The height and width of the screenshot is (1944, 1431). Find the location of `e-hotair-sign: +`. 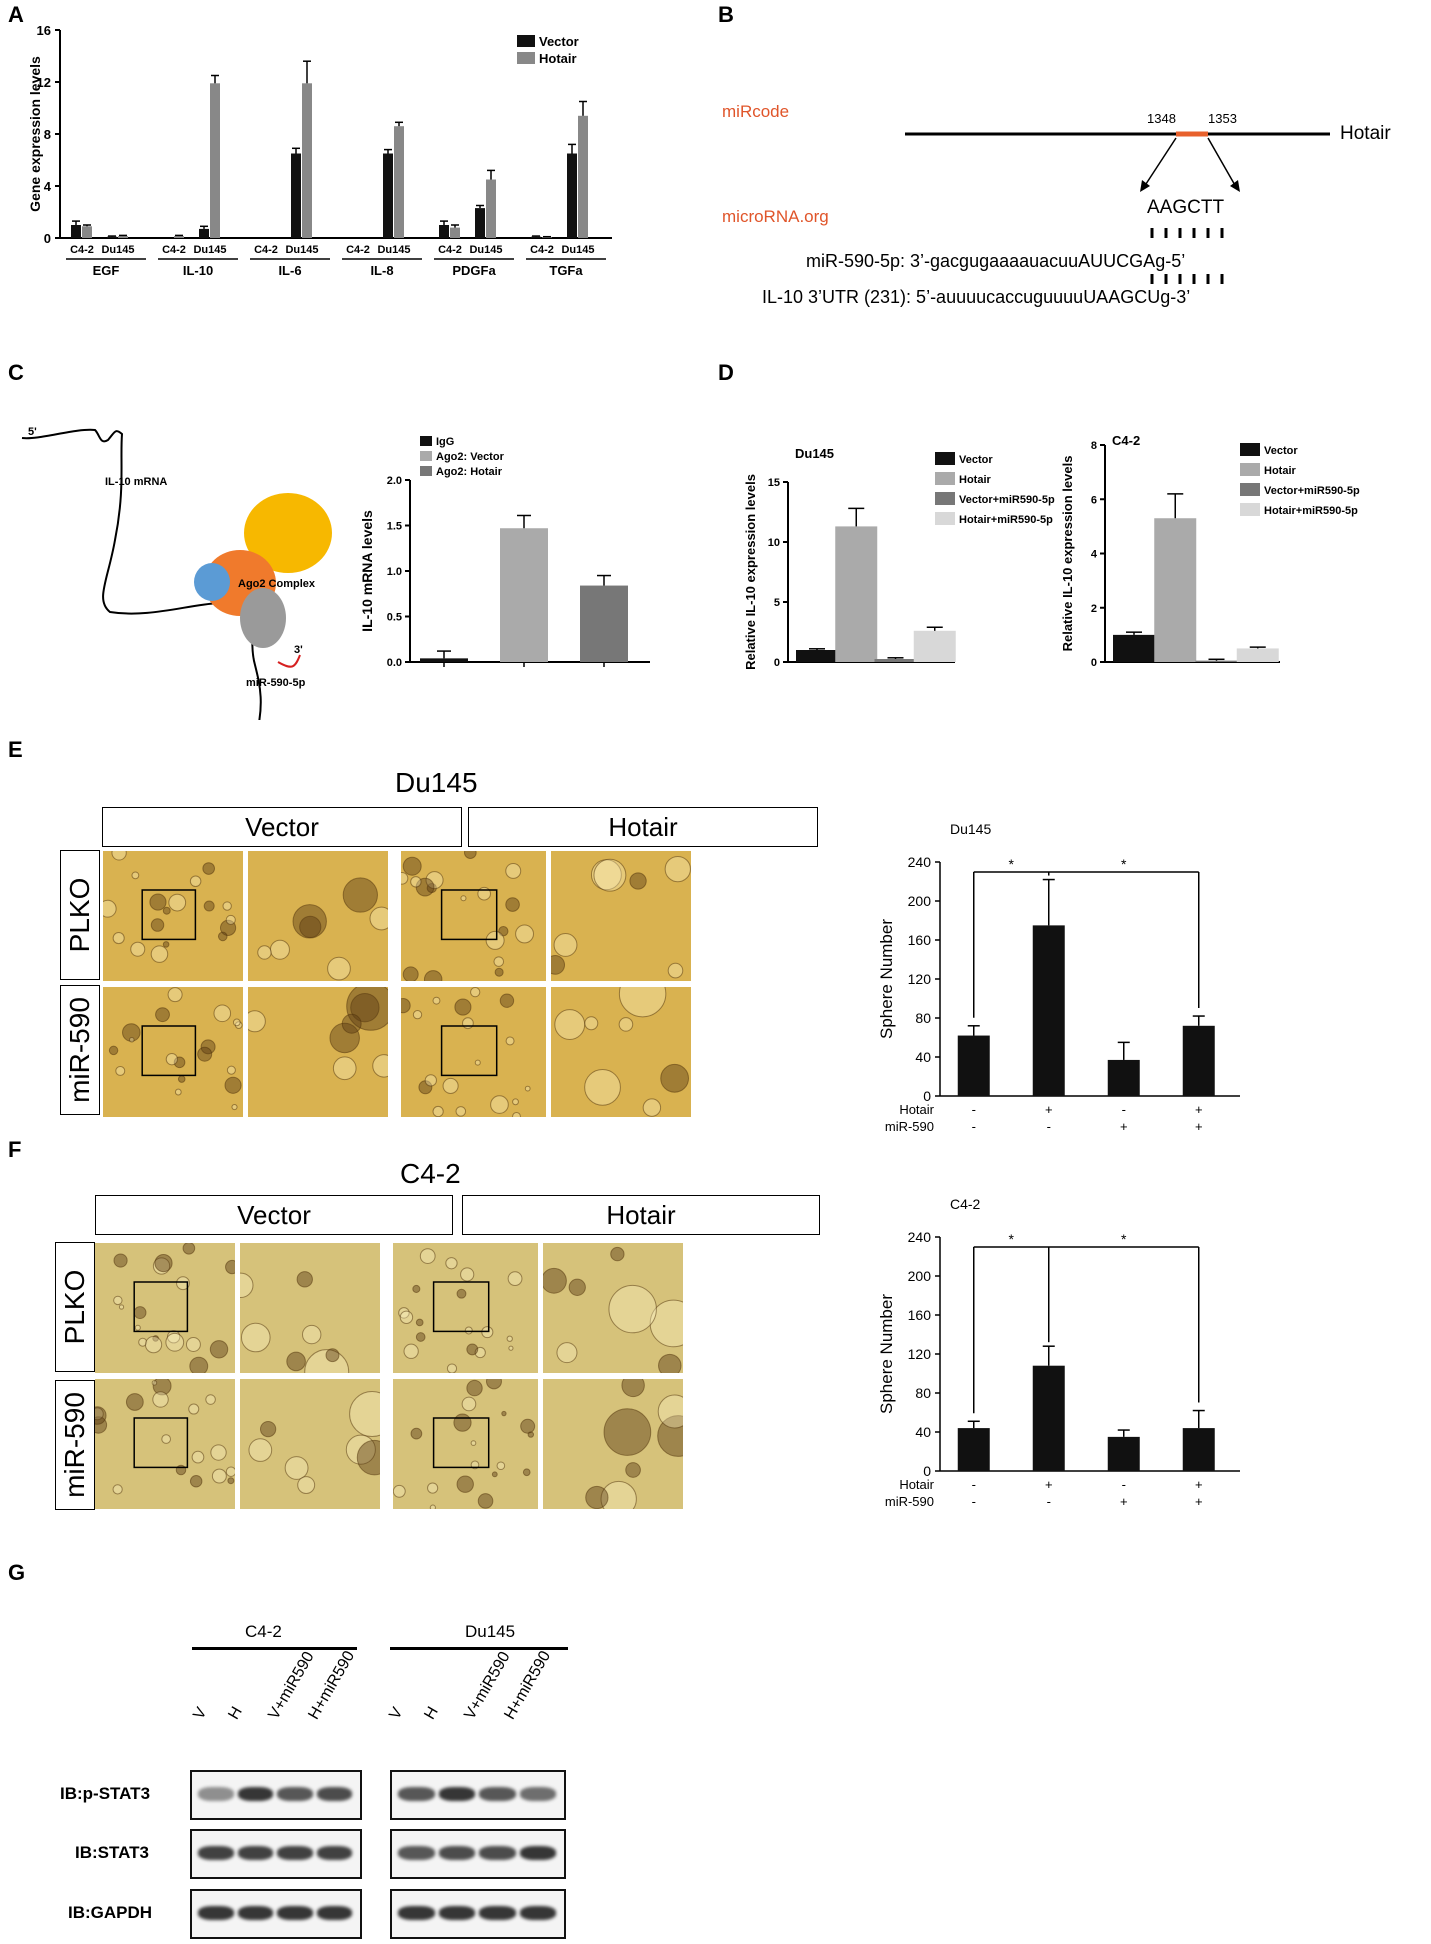

e-hotair-sign: + is located at coordinates (1199, 1109).